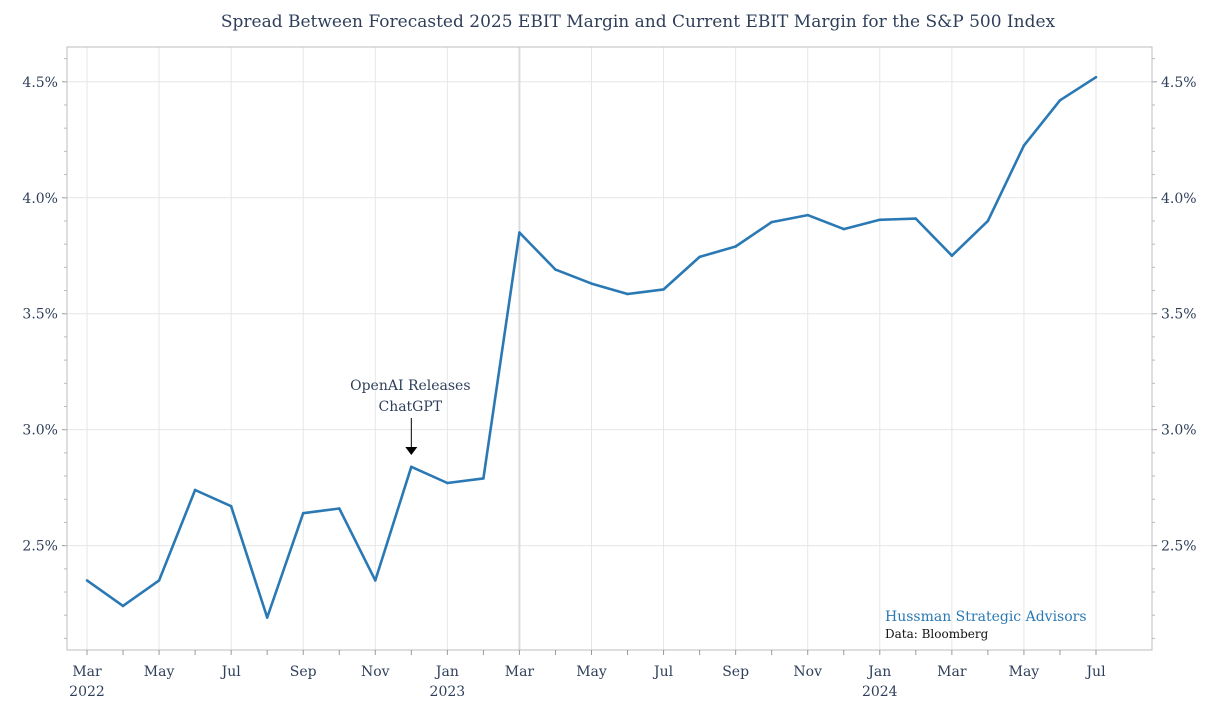  I want to click on y-tick-label-right: 2.5%, so click(1179, 547).